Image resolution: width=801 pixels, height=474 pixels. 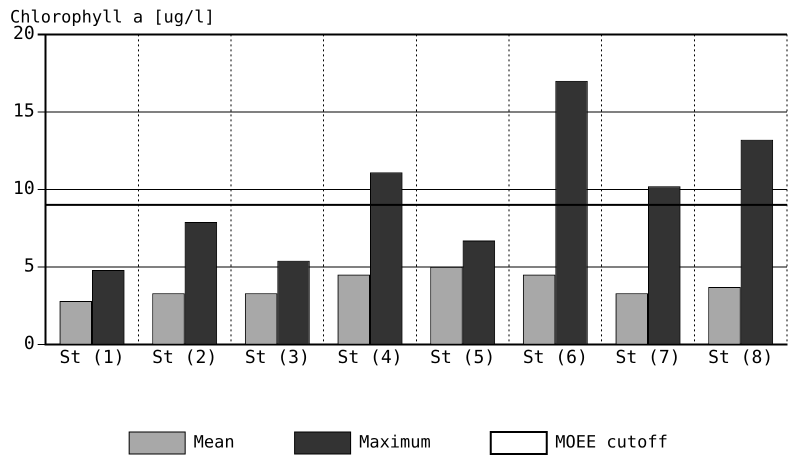 What do you see at coordinates (741, 357) in the screenshot?
I see `x-tick-label: St (8)` at bounding box center [741, 357].